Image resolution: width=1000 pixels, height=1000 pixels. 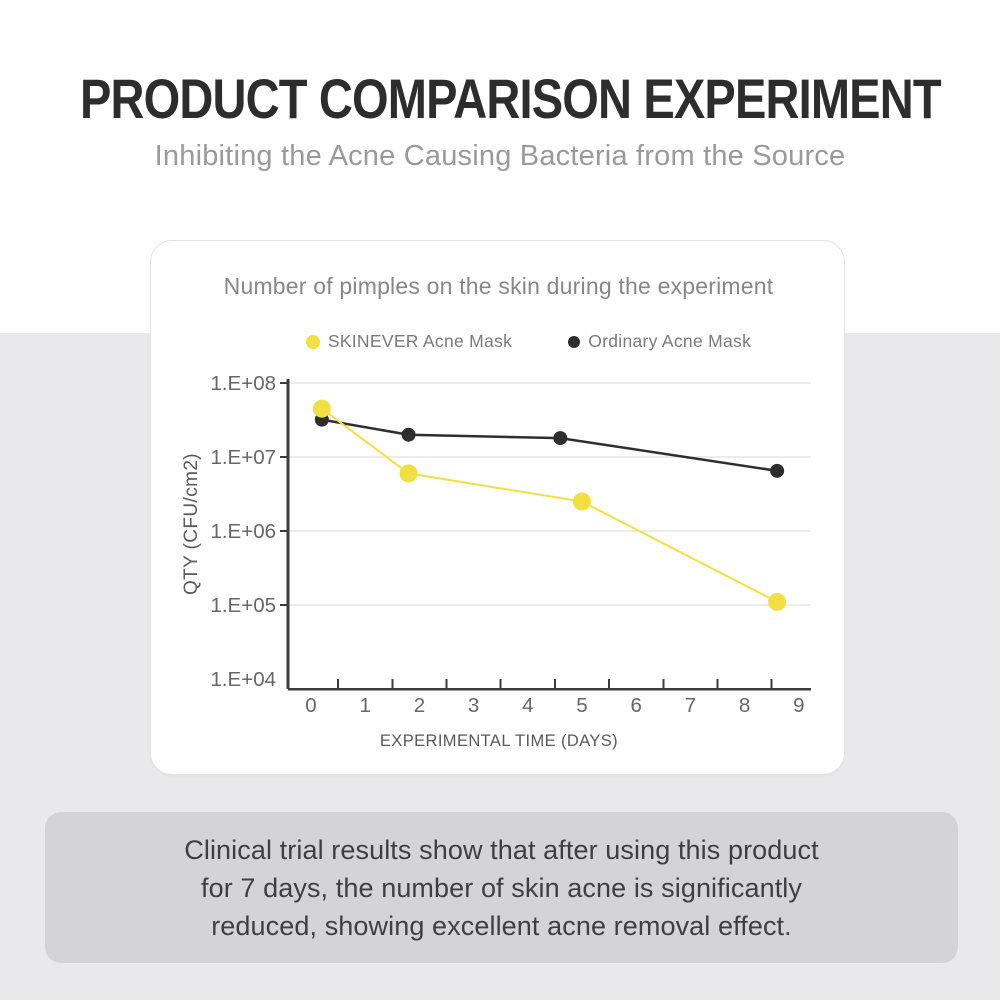 I want to click on x-axis-tick-label: 0, so click(x=310, y=705).